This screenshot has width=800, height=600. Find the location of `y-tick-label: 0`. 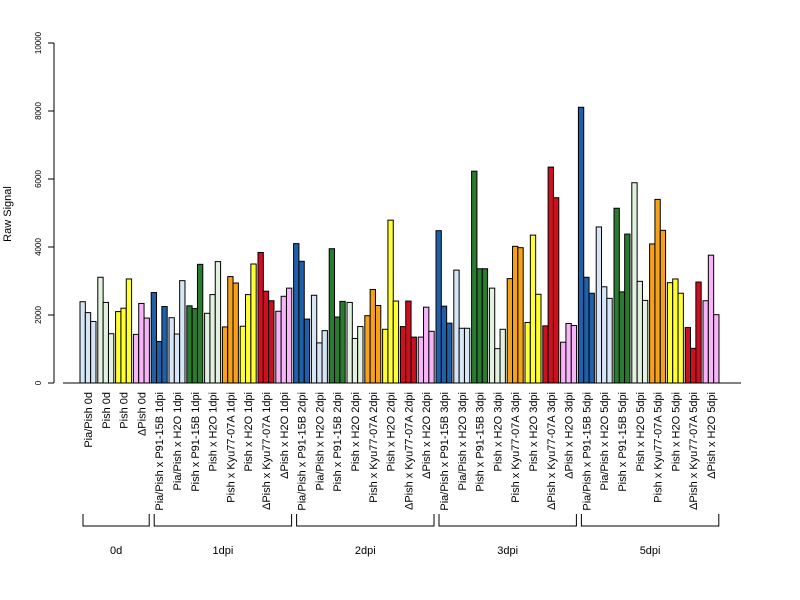

y-tick-label: 0 is located at coordinates (38, 382).